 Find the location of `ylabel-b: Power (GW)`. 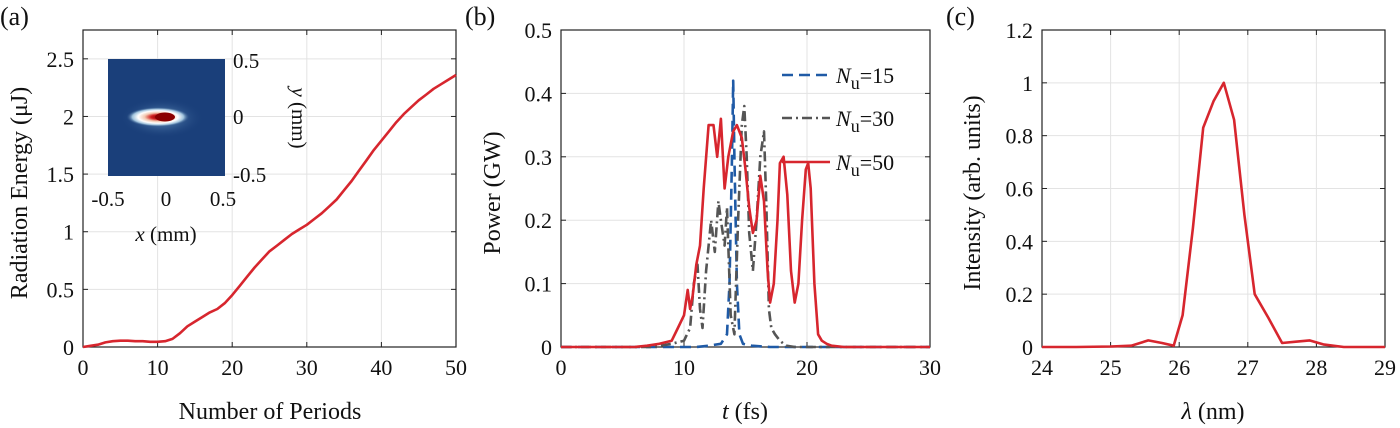

ylabel-b: Power (GW) is located at coordinates (493, 192).